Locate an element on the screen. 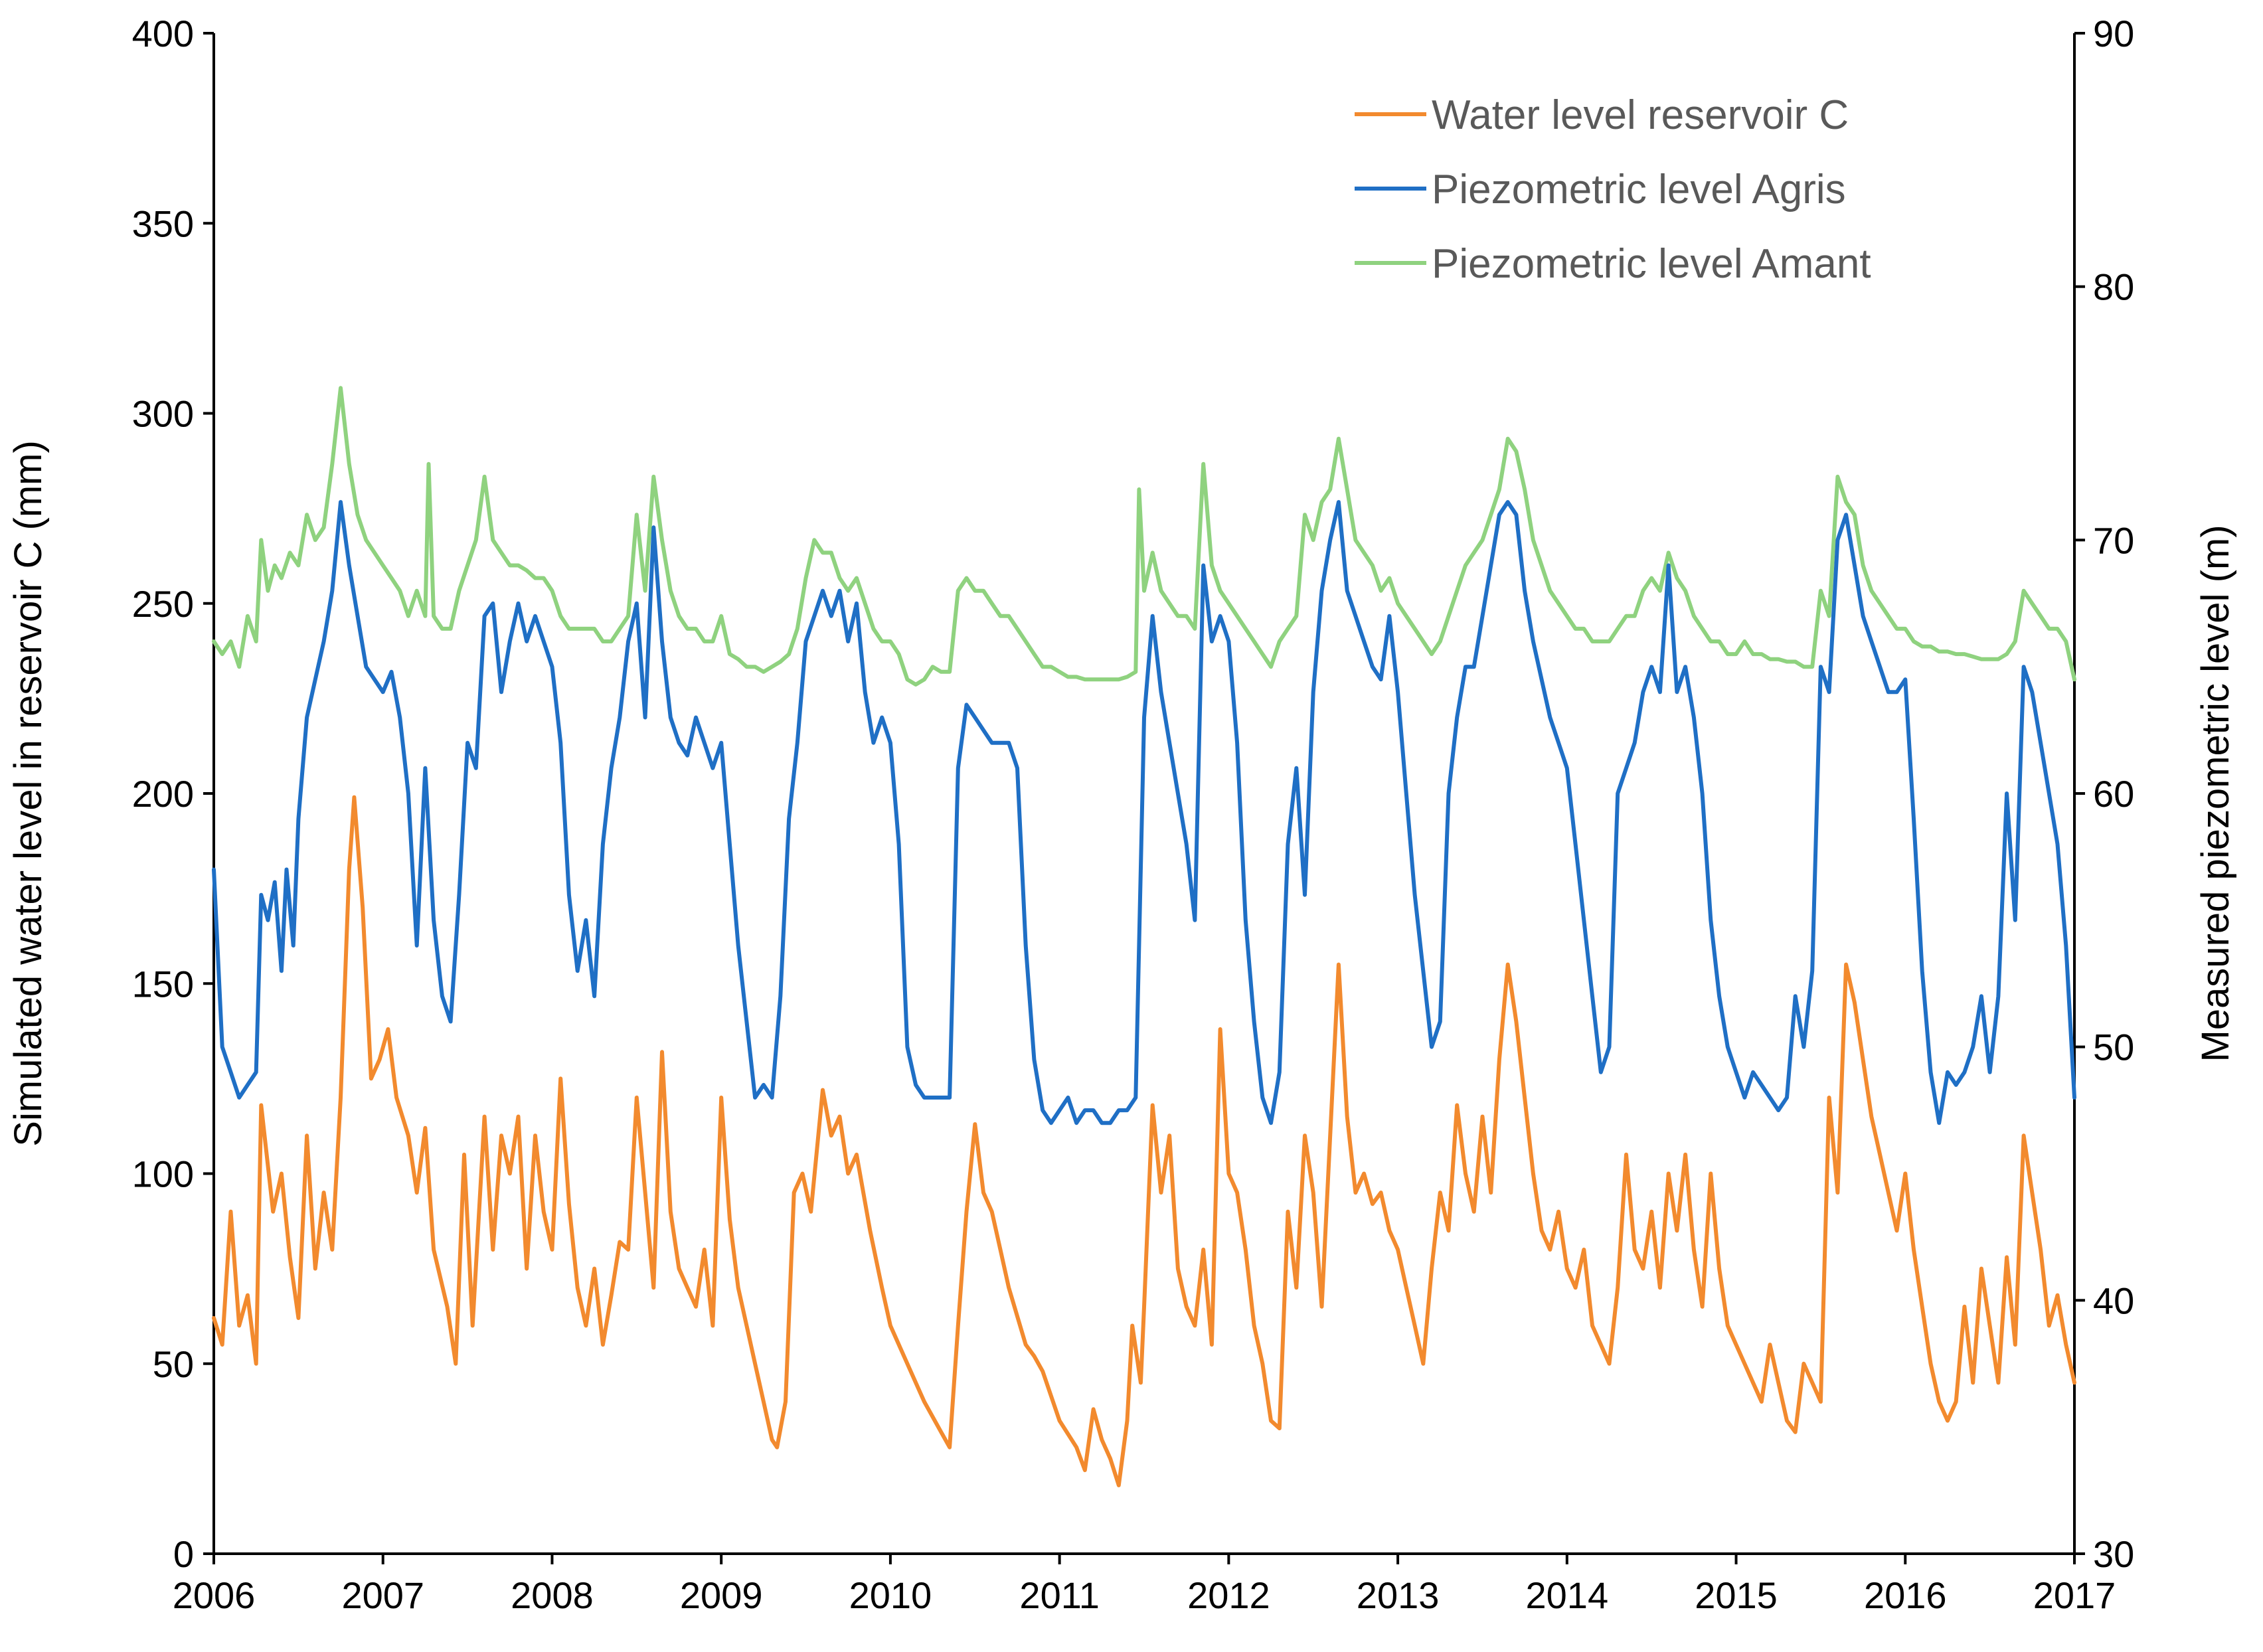 The width and height of the screenshot is (2263, 1652). right-y-ticks: 30 40 50 60 70 80 90 is located at coordinates (2104, 794).